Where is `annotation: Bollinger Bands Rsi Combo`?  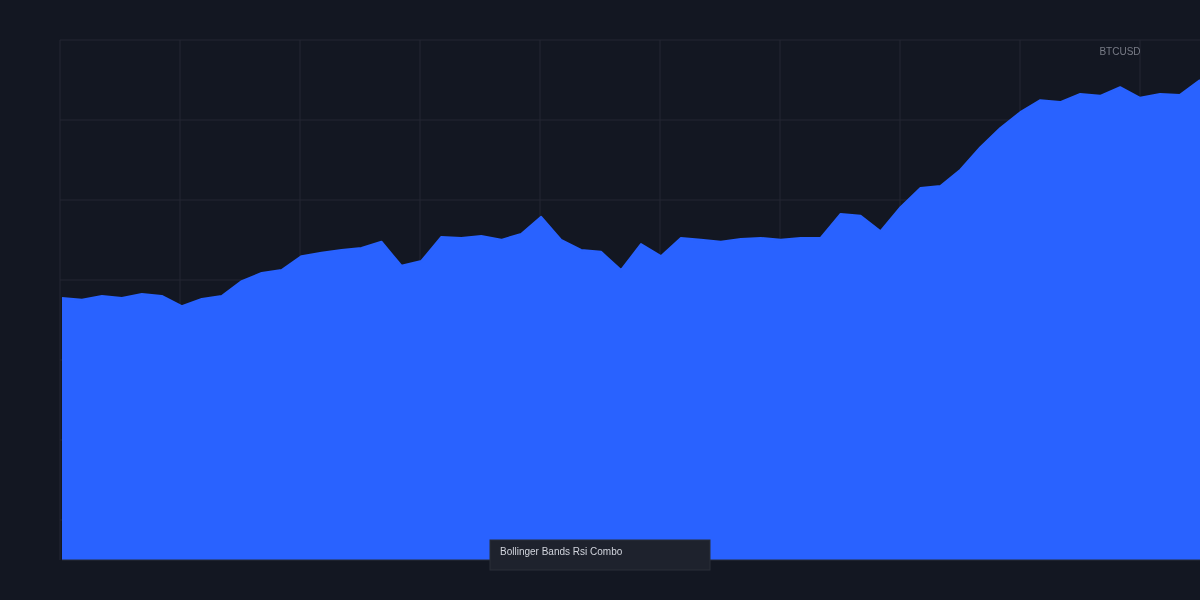 annotation: Bollinger Bands Rsi Combo is located at coordinates (561, 551).